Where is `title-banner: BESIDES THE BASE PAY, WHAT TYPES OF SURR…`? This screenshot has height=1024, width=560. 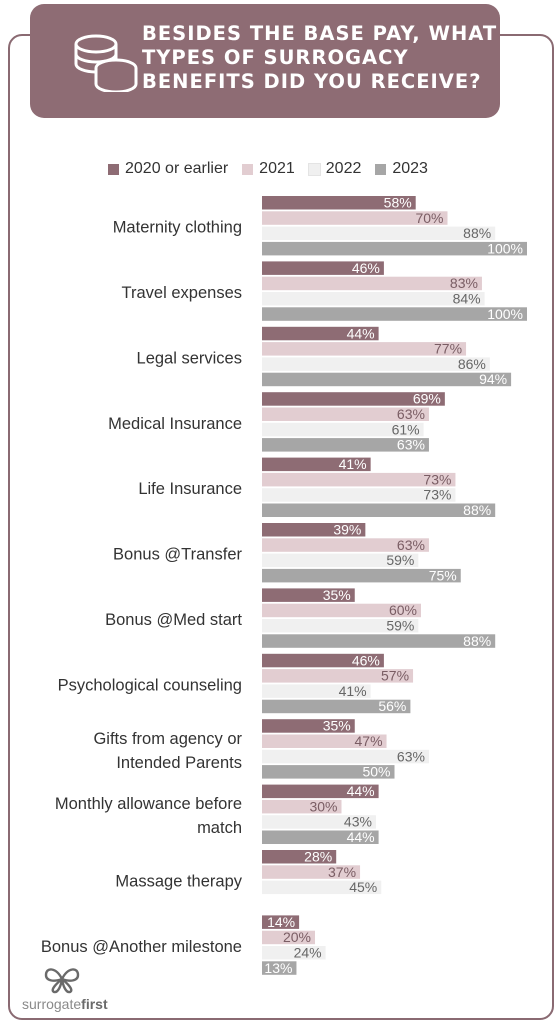 title-banner: BESIDES THE BASE PAY, WHAT TYPES OF SURR… is located at coordinates (265, 61).